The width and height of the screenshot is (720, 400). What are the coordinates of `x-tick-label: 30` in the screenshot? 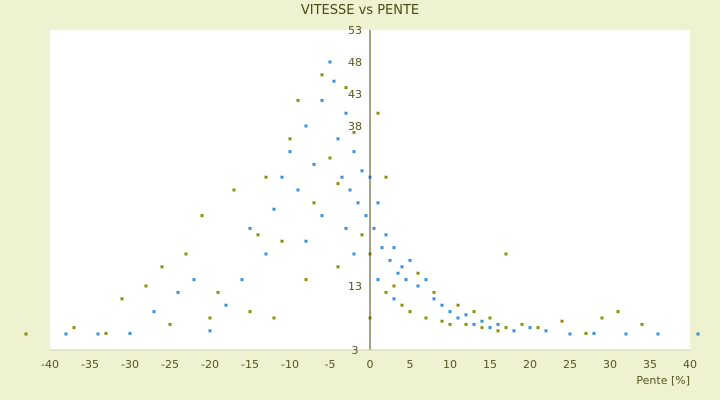 It's located at (610, 364).